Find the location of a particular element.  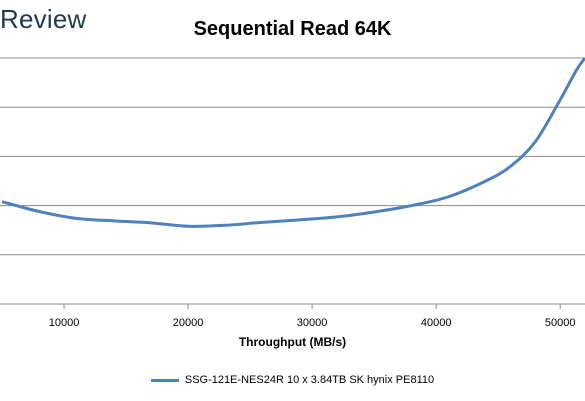

x-tick-label-0: 10000 is located at coordinates (64, 323).